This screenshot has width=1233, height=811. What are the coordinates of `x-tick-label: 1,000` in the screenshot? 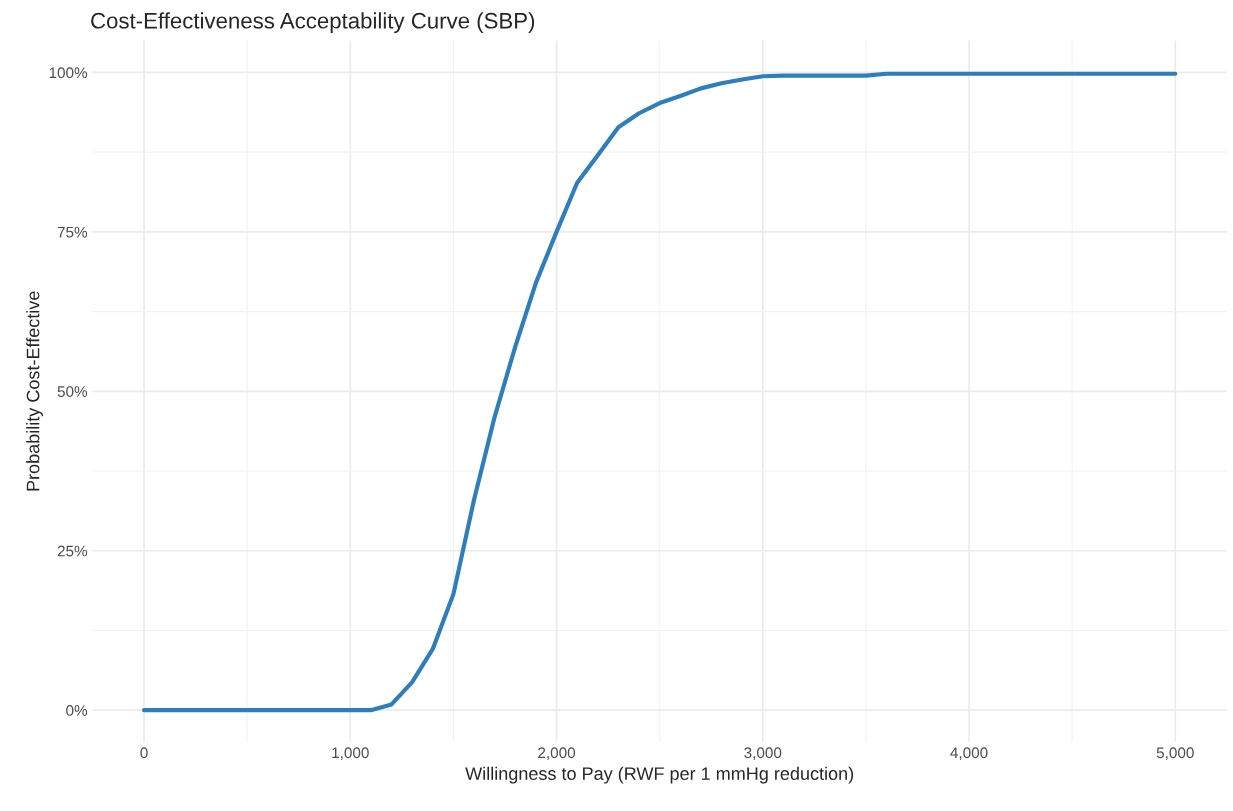 It's located at (350, 753).